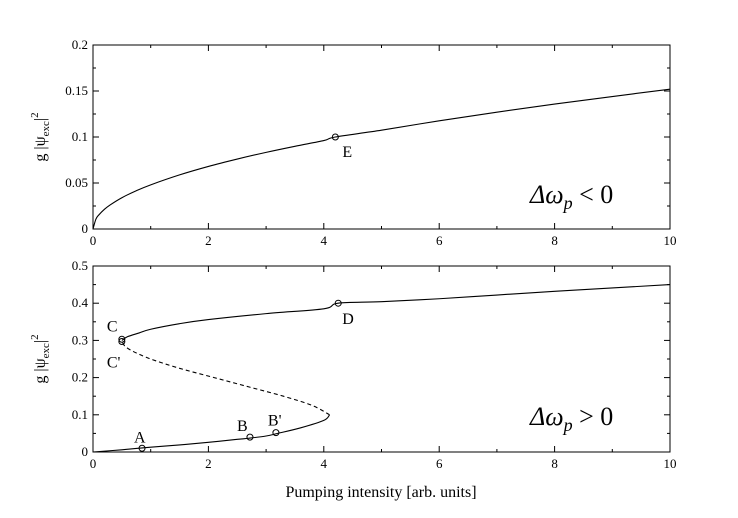 This screenshot has width=738, height=518. What do you see at coordinates (242, 426) in the screenshot?
I see `point-label-b: B` at bounding box center [242, 426].